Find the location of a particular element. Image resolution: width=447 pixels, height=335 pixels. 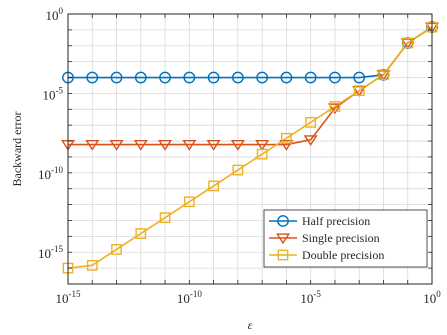

x-tick-label: 10⁰ is located at coordinates (432, 297).